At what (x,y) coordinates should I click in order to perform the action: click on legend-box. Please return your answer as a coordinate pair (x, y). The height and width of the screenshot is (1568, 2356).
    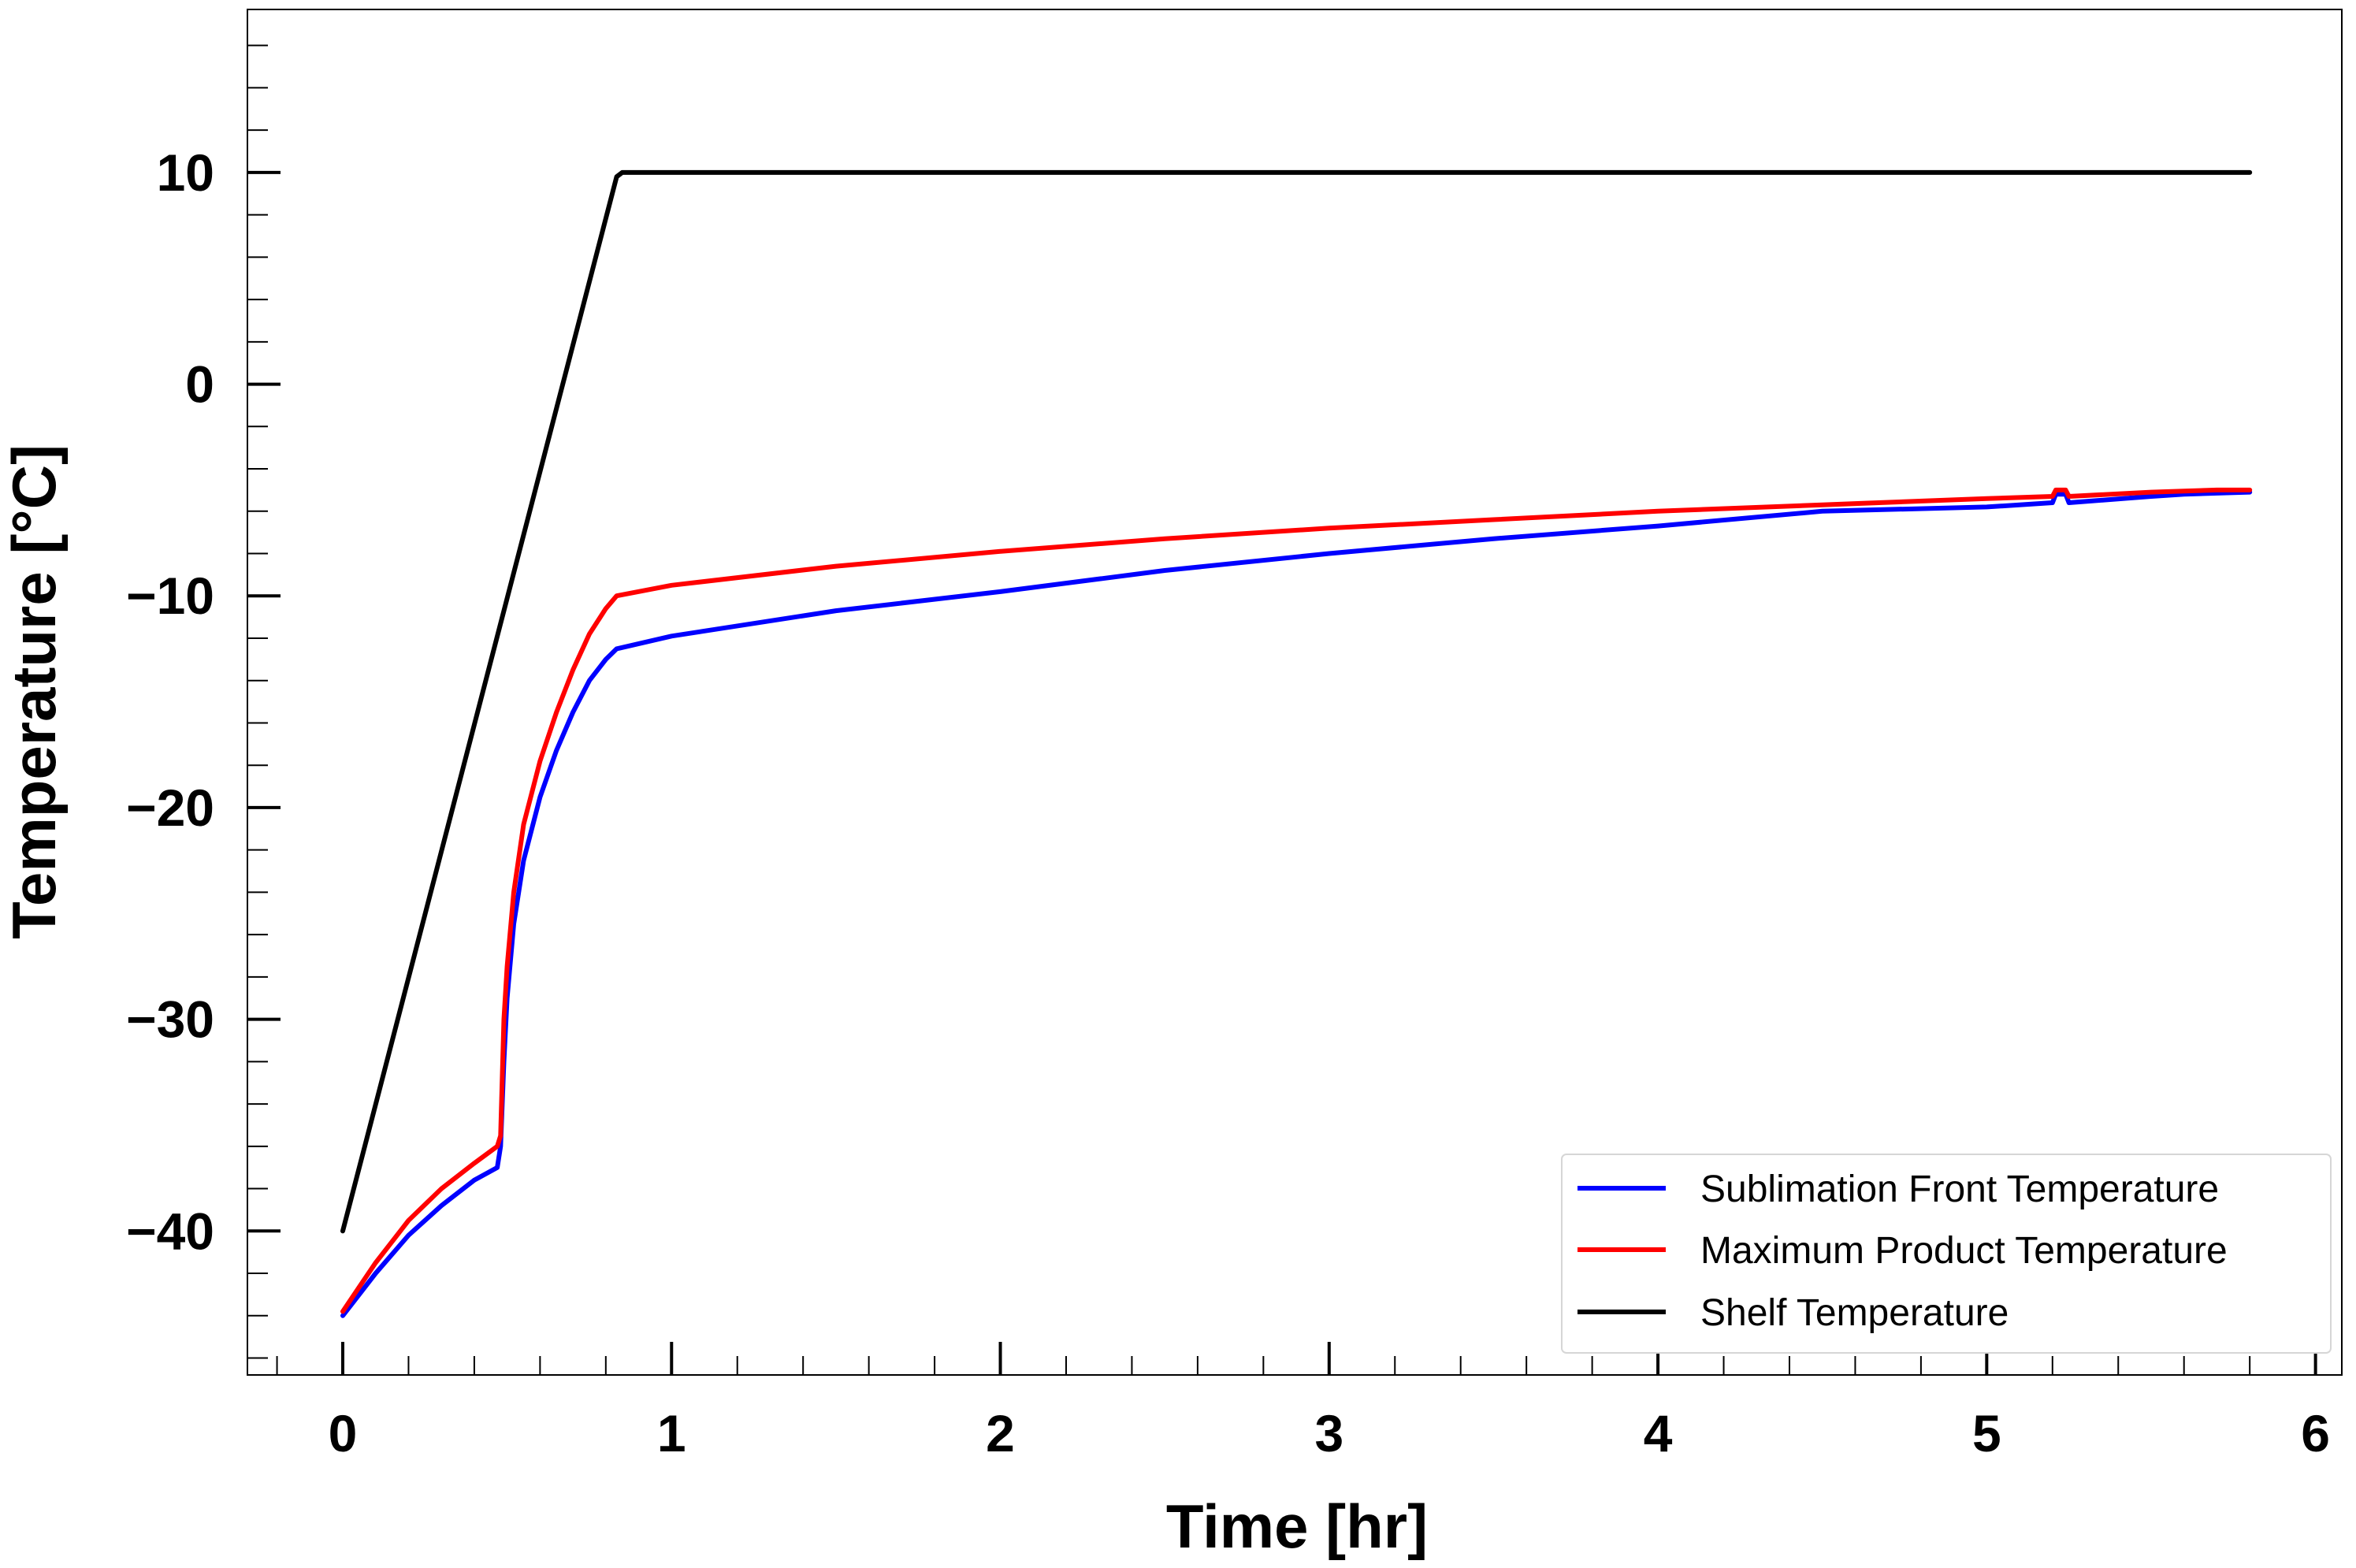
    Looking at the image, I should click on (1946, 1254).